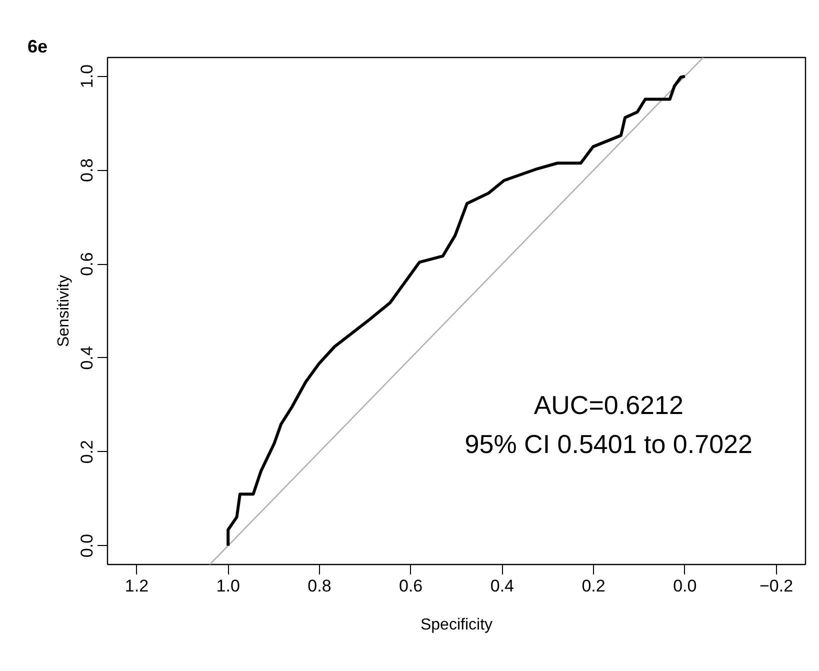 This screenshot has width=819, height=671. Describe the element at coordinates (87, 76) in the screenshot. I see `y-tick-label: 1.0` at that location.